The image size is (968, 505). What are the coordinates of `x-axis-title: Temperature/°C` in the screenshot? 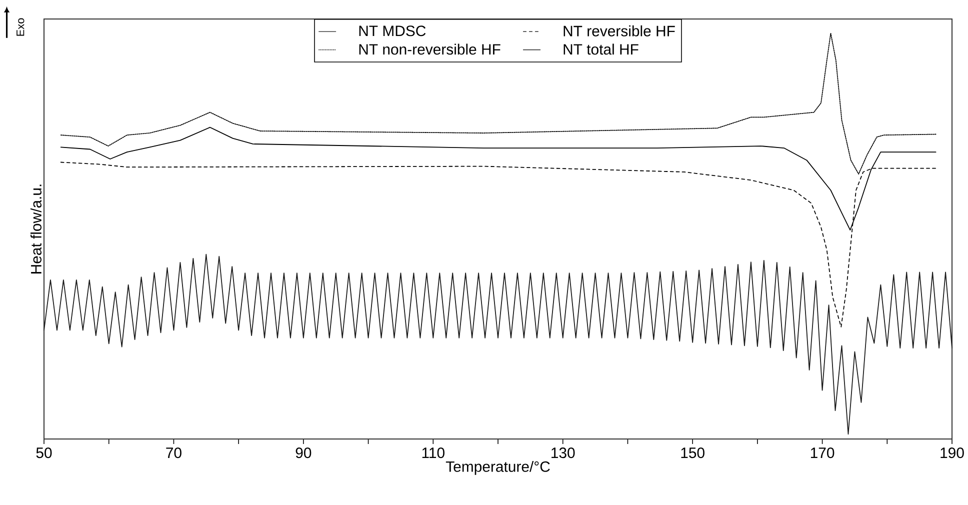 It's located at (498, 467).